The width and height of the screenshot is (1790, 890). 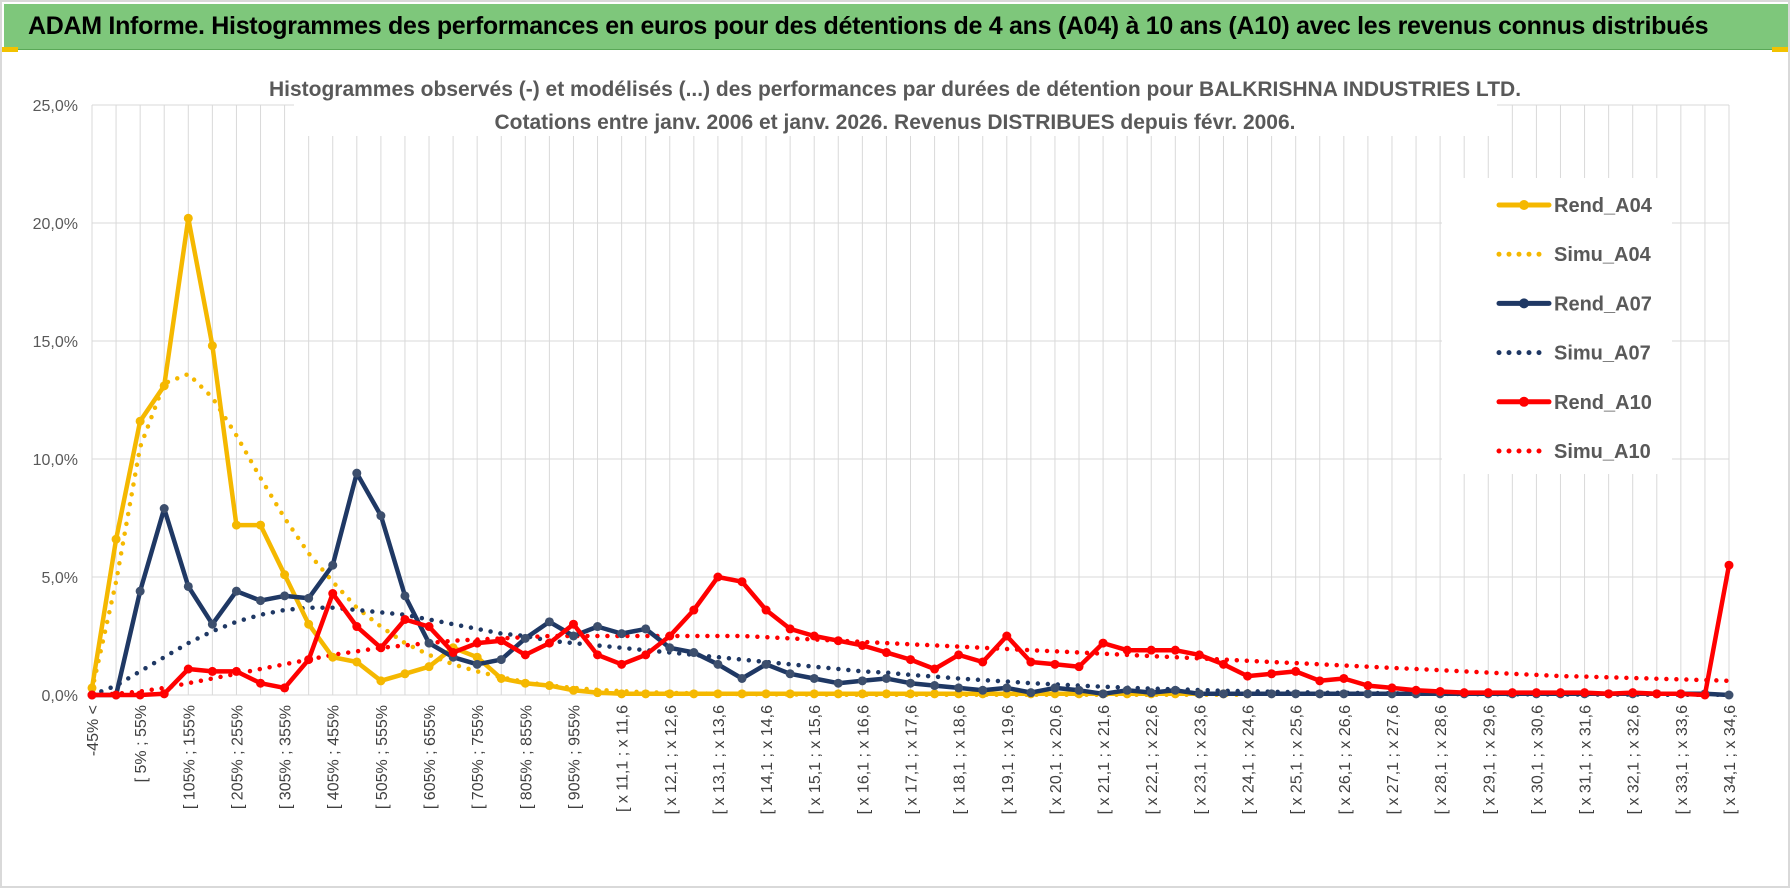 What do you see at coordinates (671, 760) in the screenshot?
I see `x-tick-label: [ x 12,1 ; x 12,6` at bounding box center [671, 760].